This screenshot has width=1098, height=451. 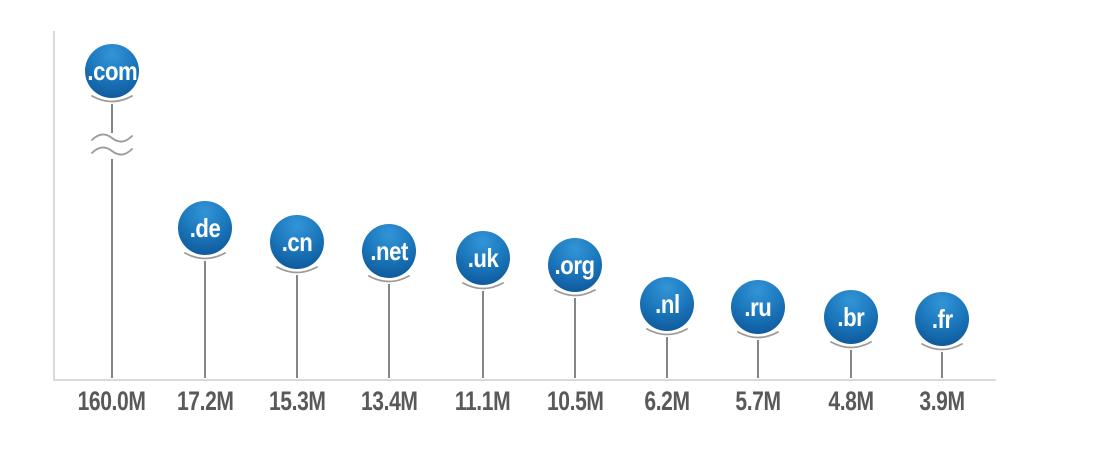 I want to click on value-label-text: 160.0M, so click(x=112, y=401).